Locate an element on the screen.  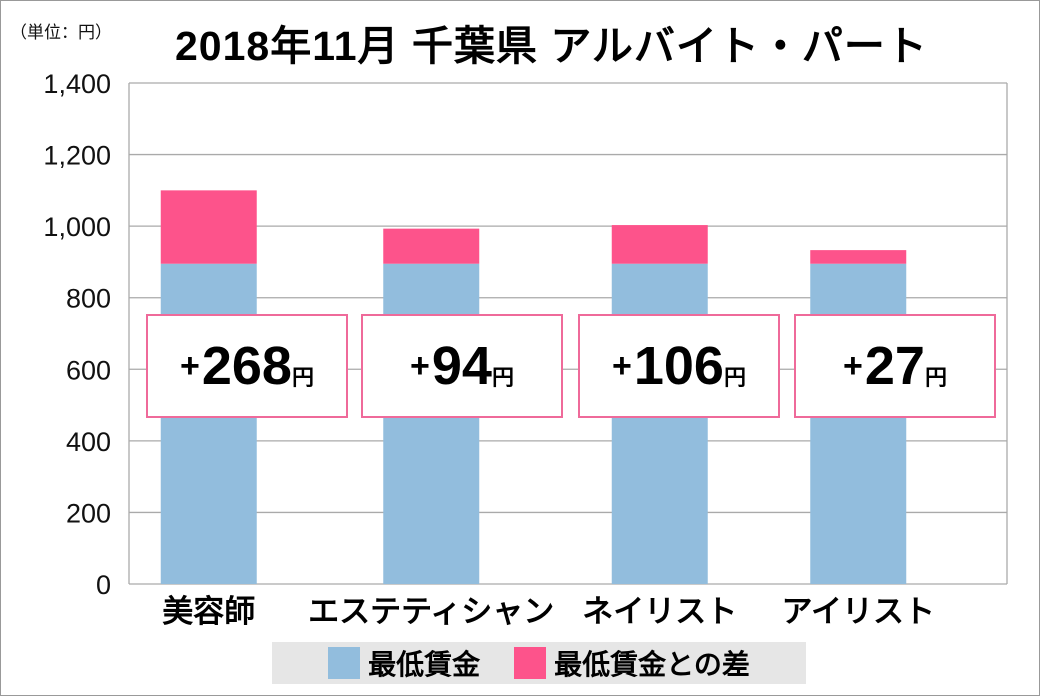
unit-label: （単位：円） is located at coordinates (61, 32).